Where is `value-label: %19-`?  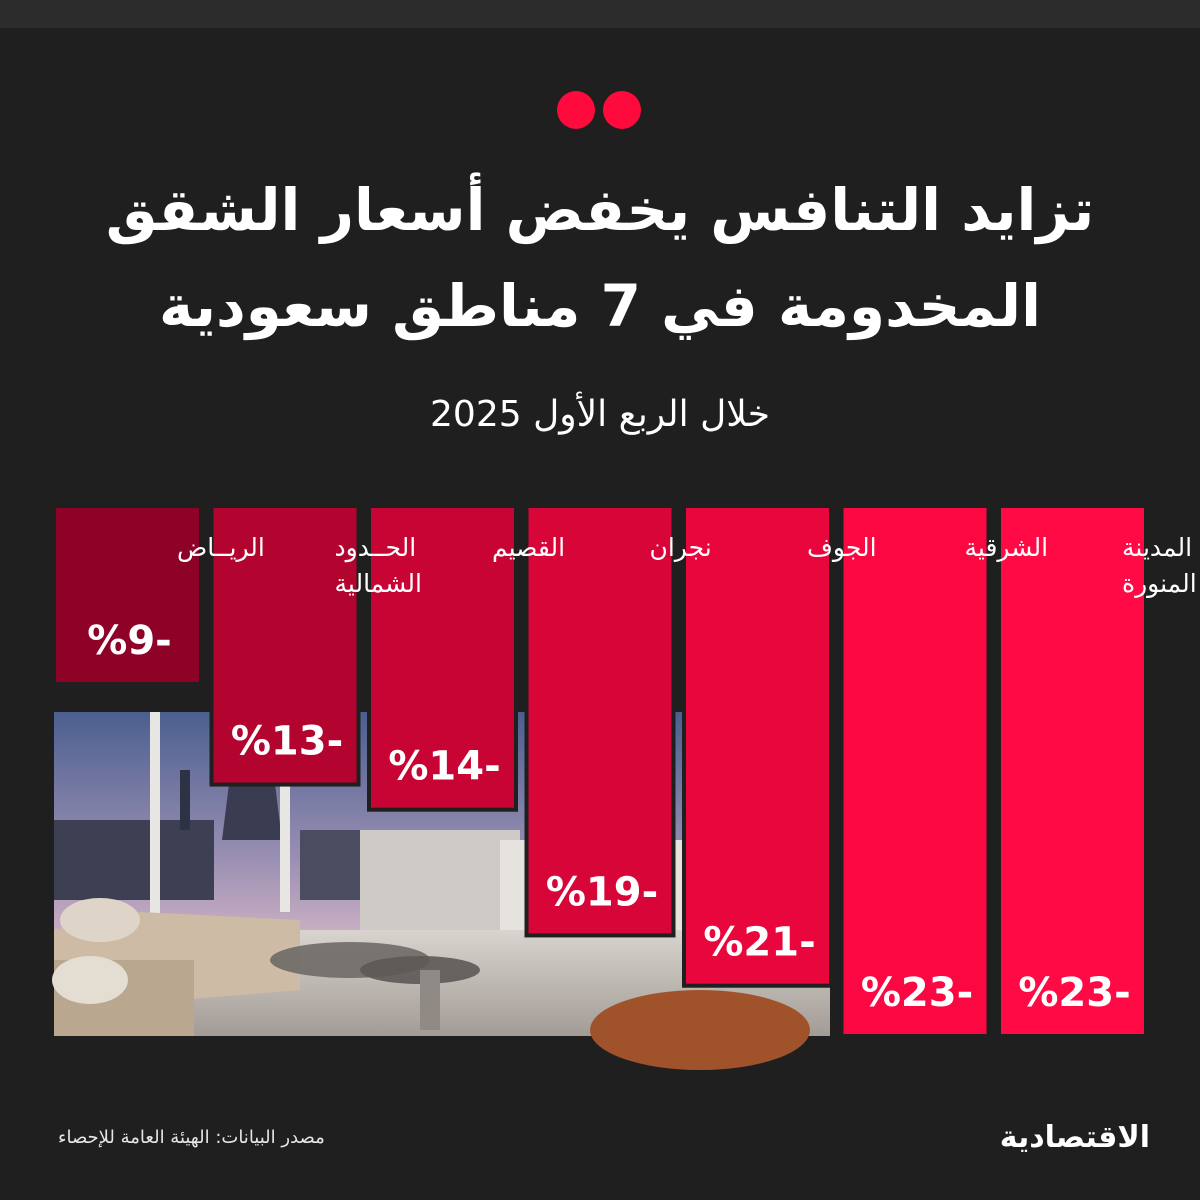 value-label: %19- is located at coordinates (602, 892).